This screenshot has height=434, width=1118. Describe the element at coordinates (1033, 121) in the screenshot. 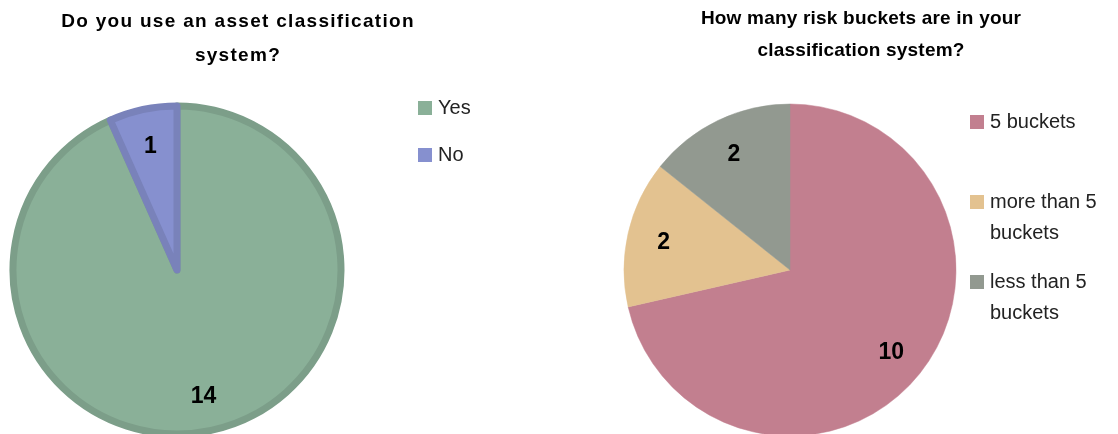

I see `legend-label: 5 buckets` at that location.